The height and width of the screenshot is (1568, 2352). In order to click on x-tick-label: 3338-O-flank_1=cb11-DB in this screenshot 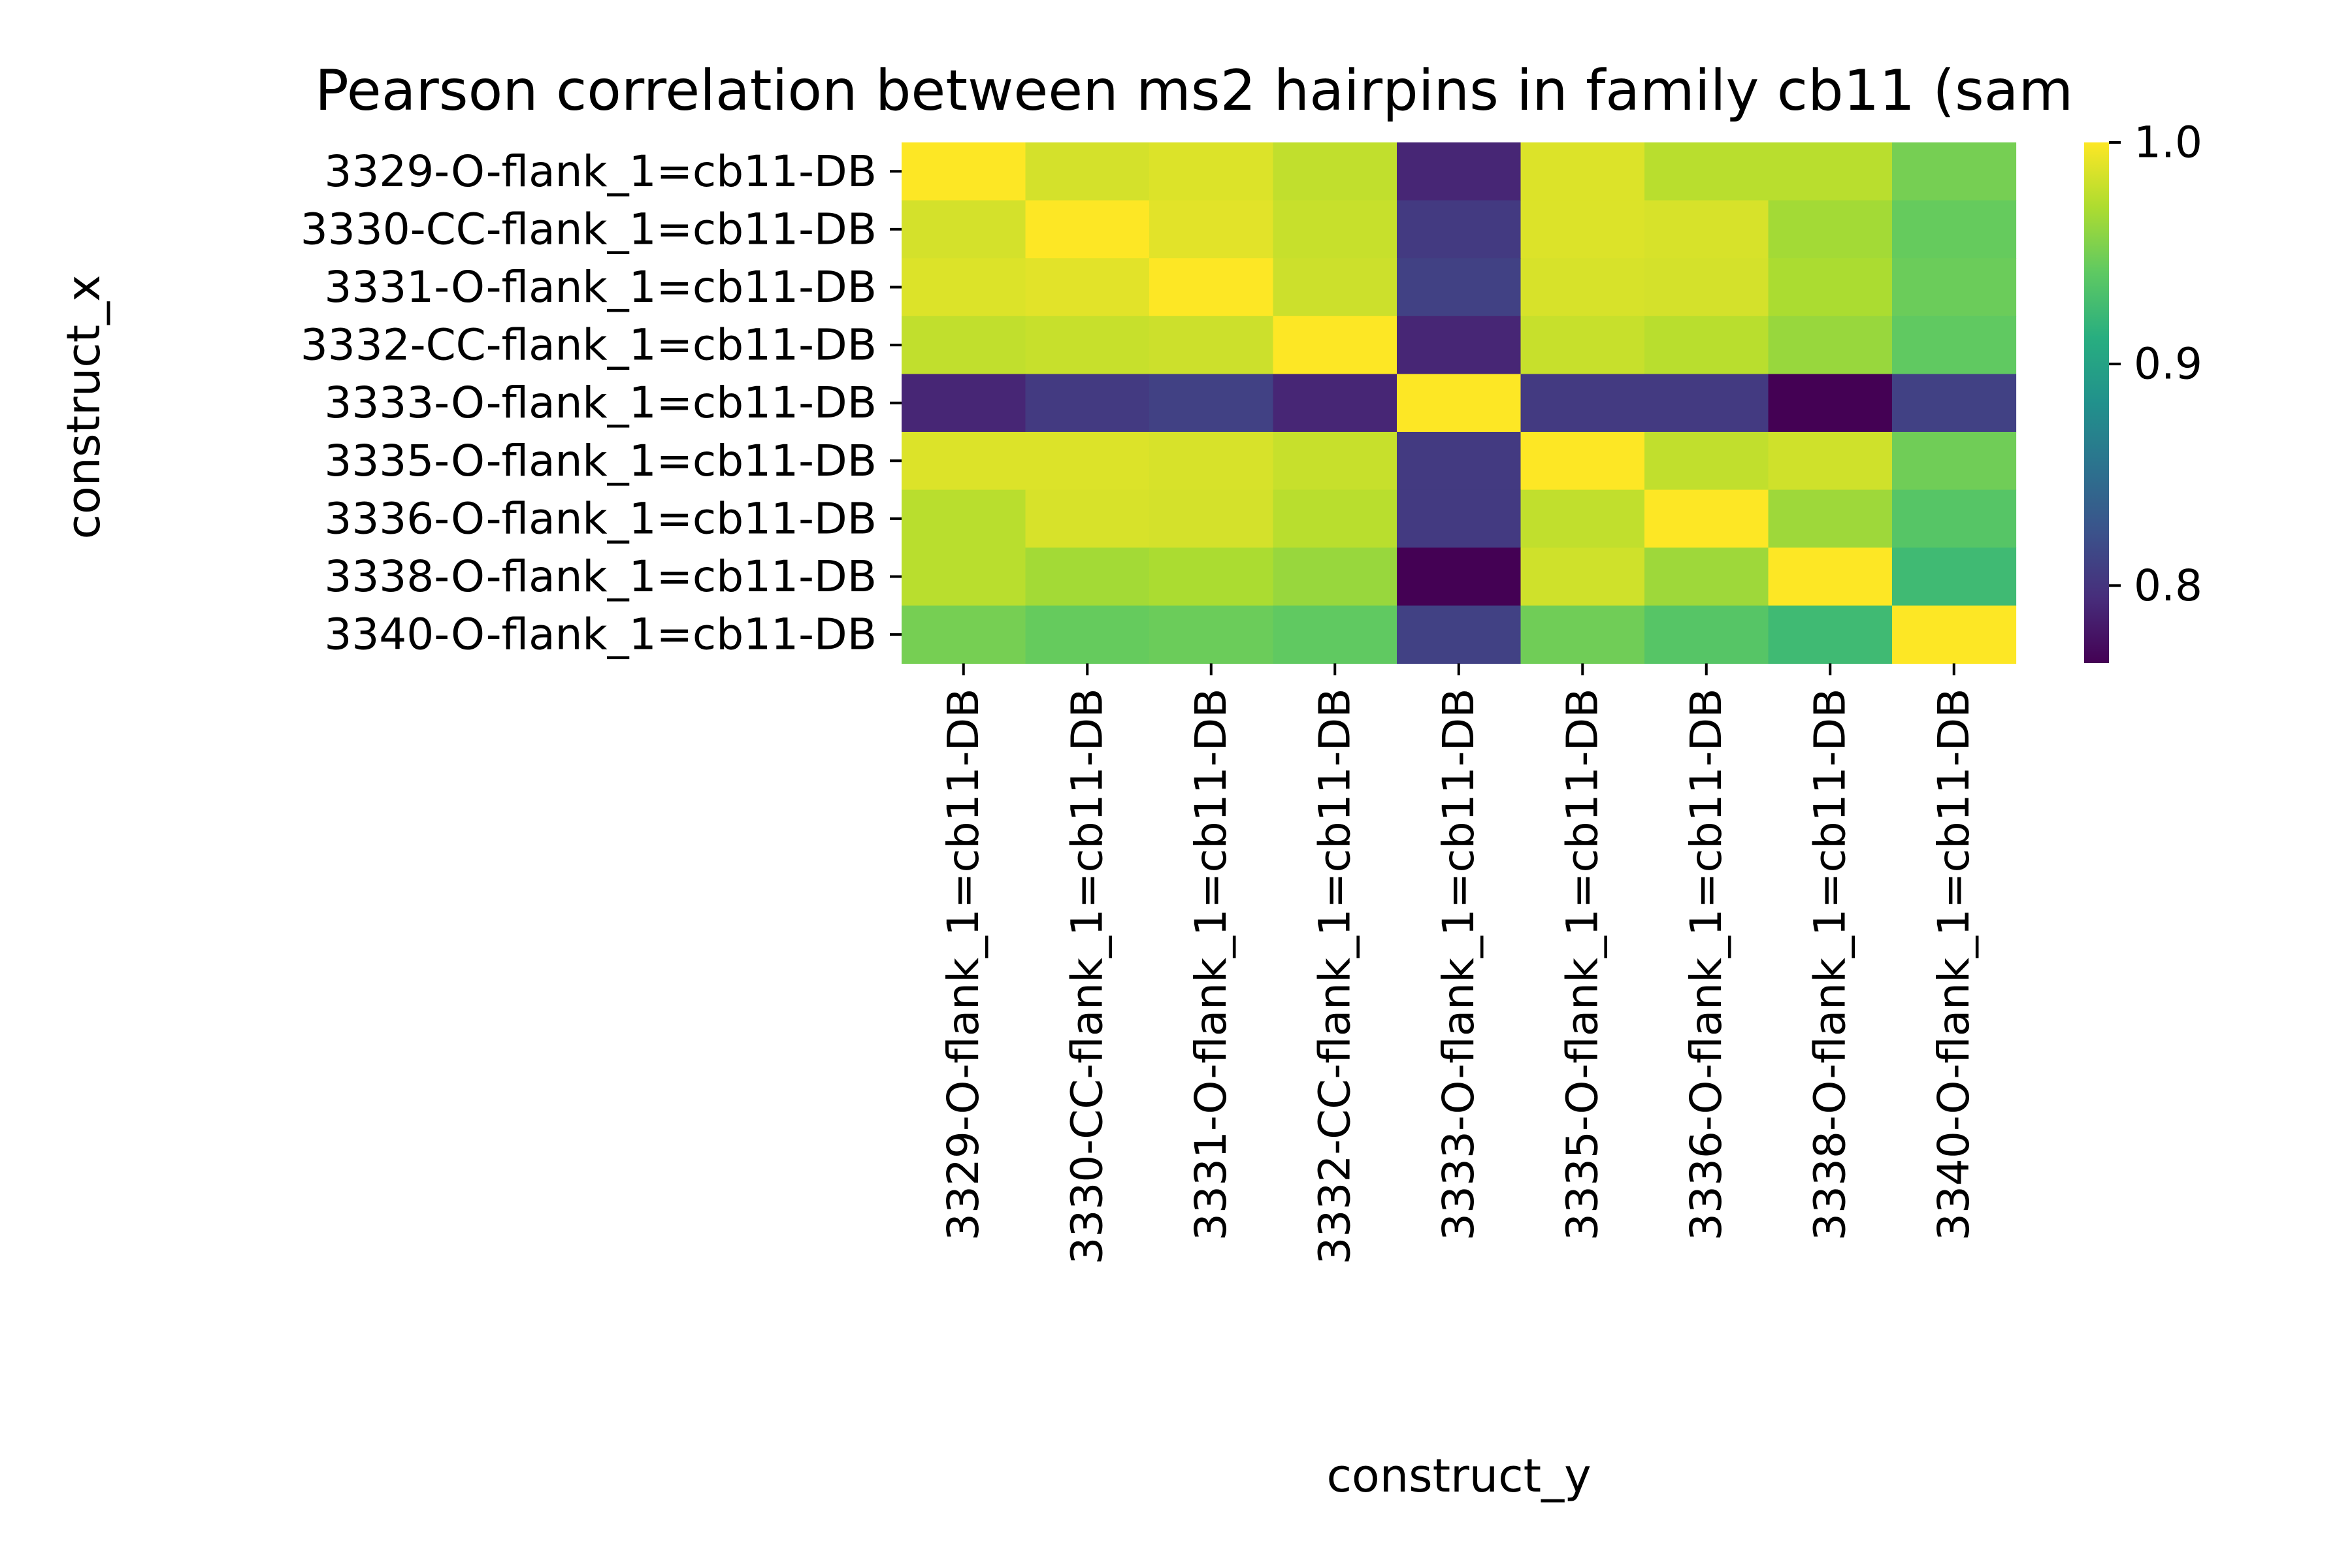, I will do `click(1830, 964)`.